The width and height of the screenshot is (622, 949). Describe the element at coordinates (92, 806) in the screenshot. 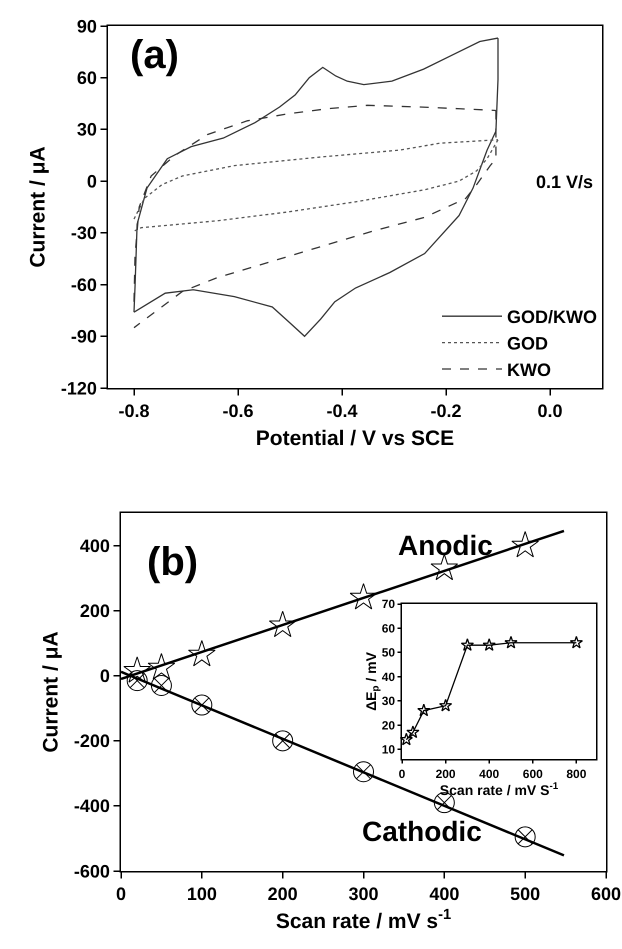

I see `y-tick-label: -400` at that location.